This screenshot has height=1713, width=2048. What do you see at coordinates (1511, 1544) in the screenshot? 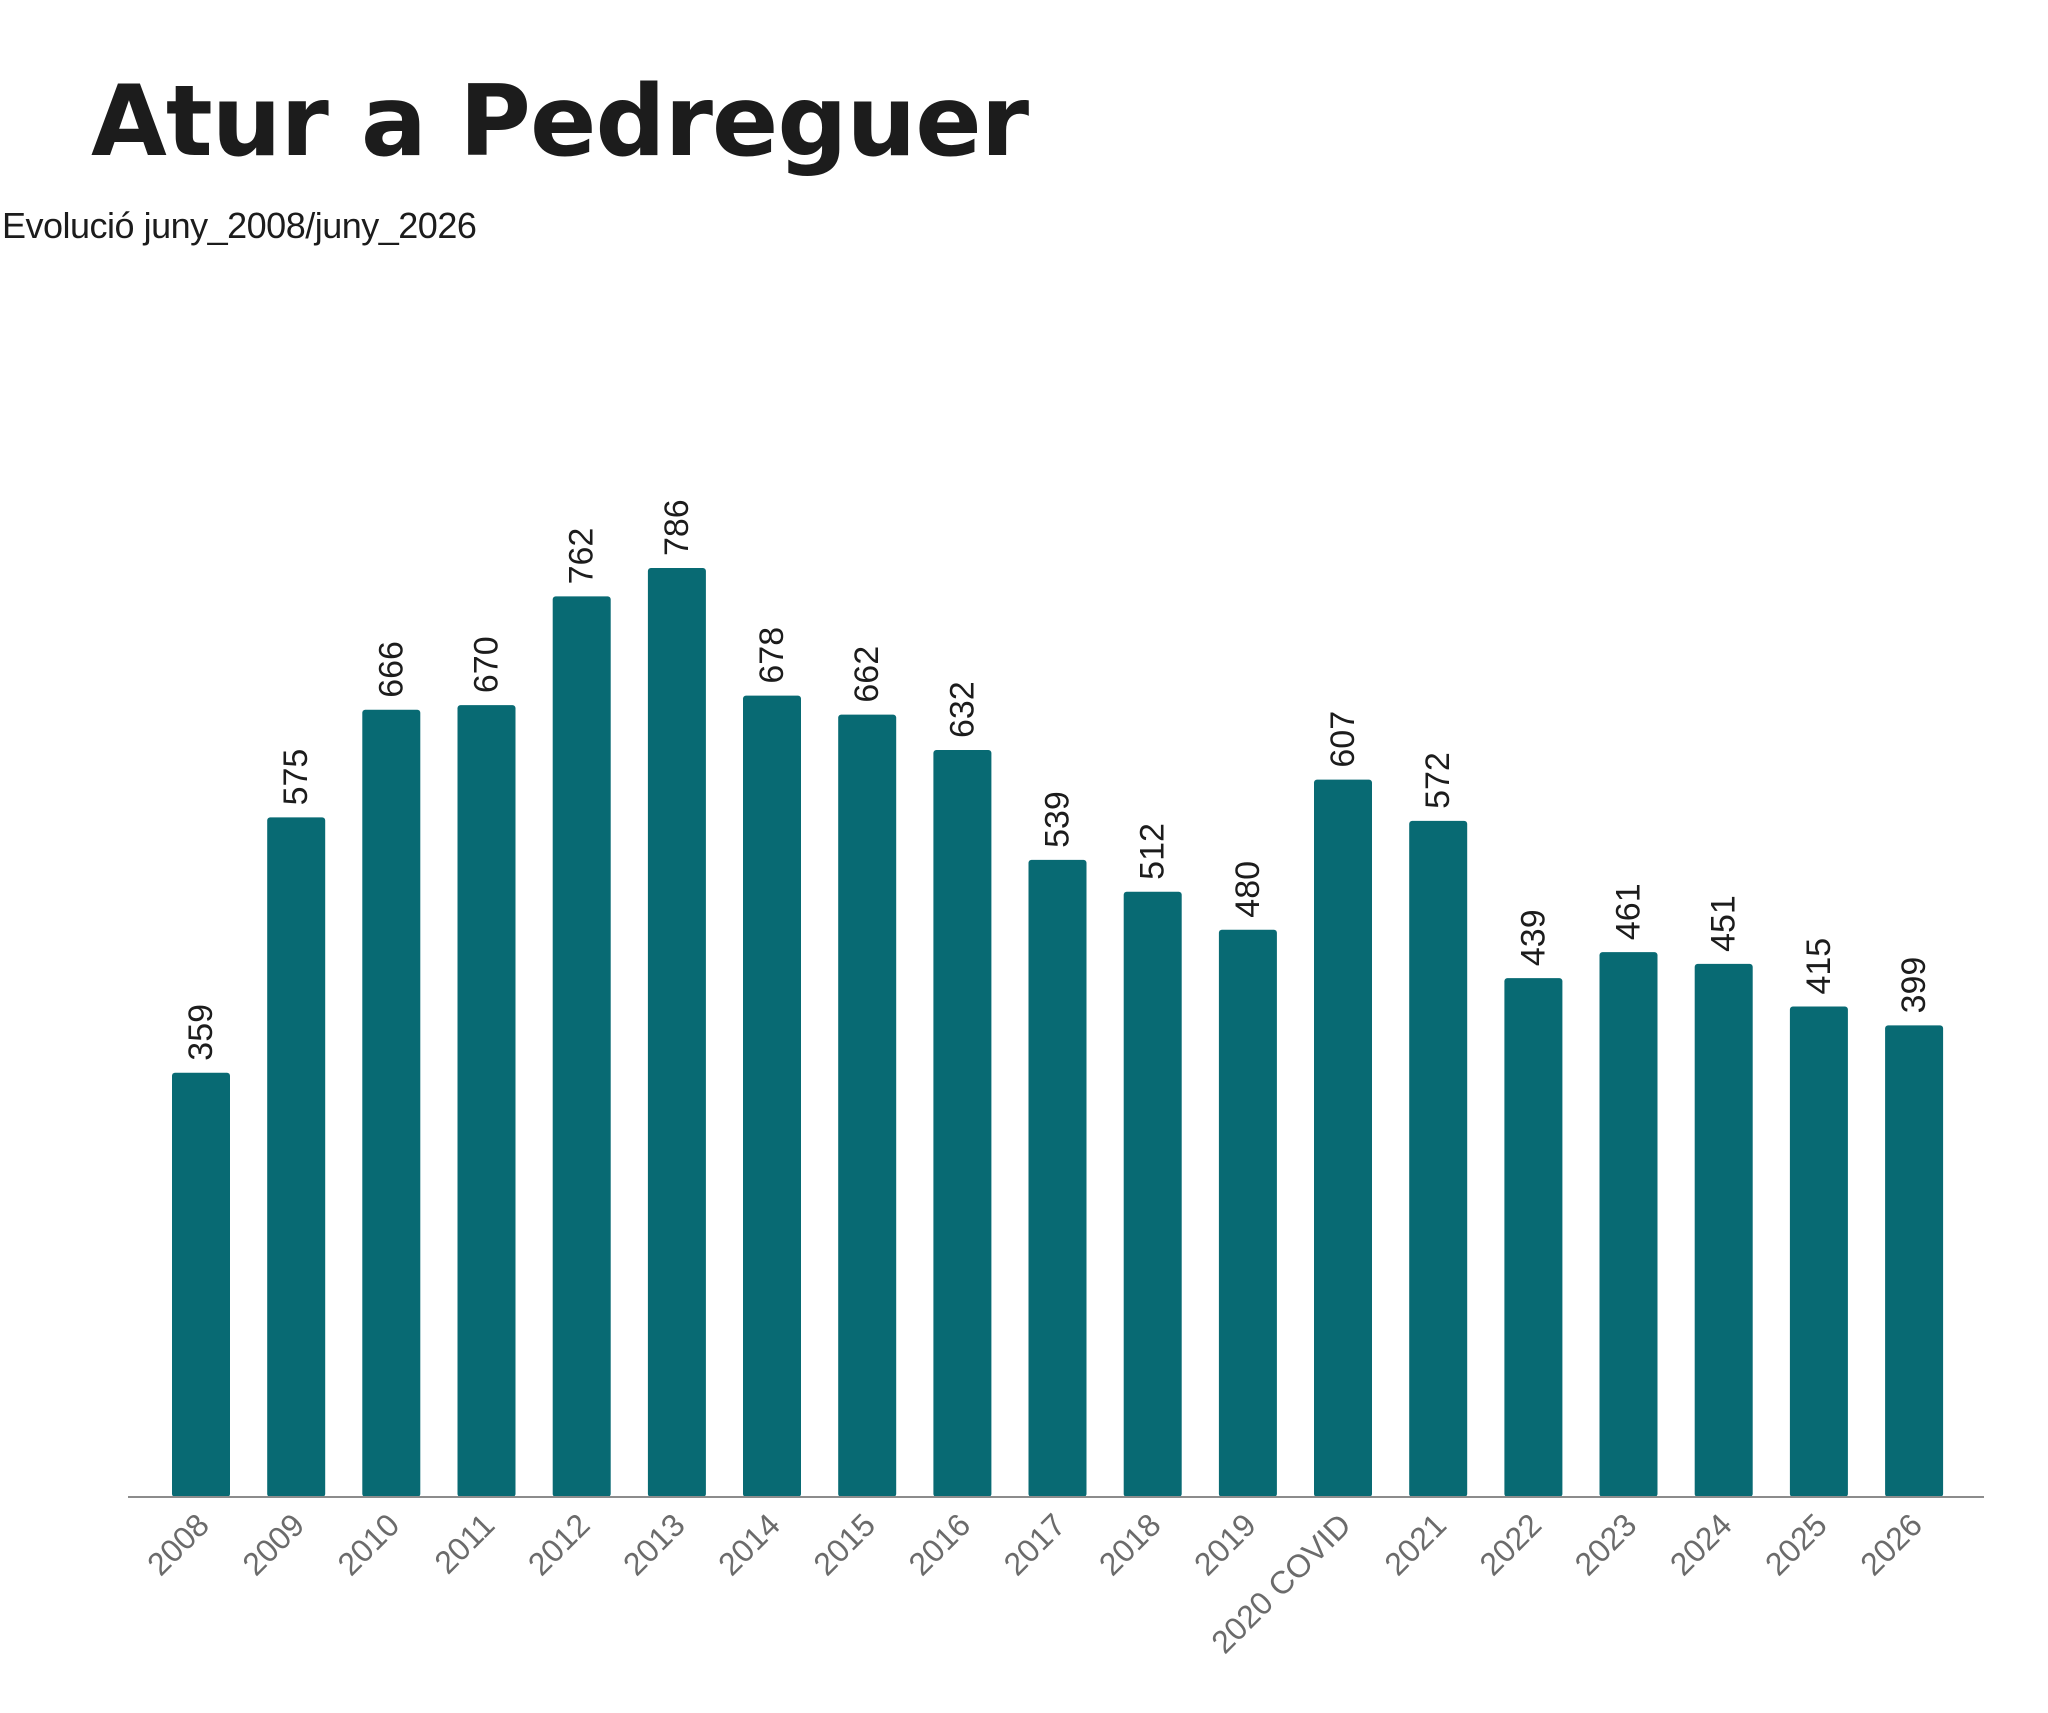
I see `category-label: 2022` at bounding box center [1511, 1544].